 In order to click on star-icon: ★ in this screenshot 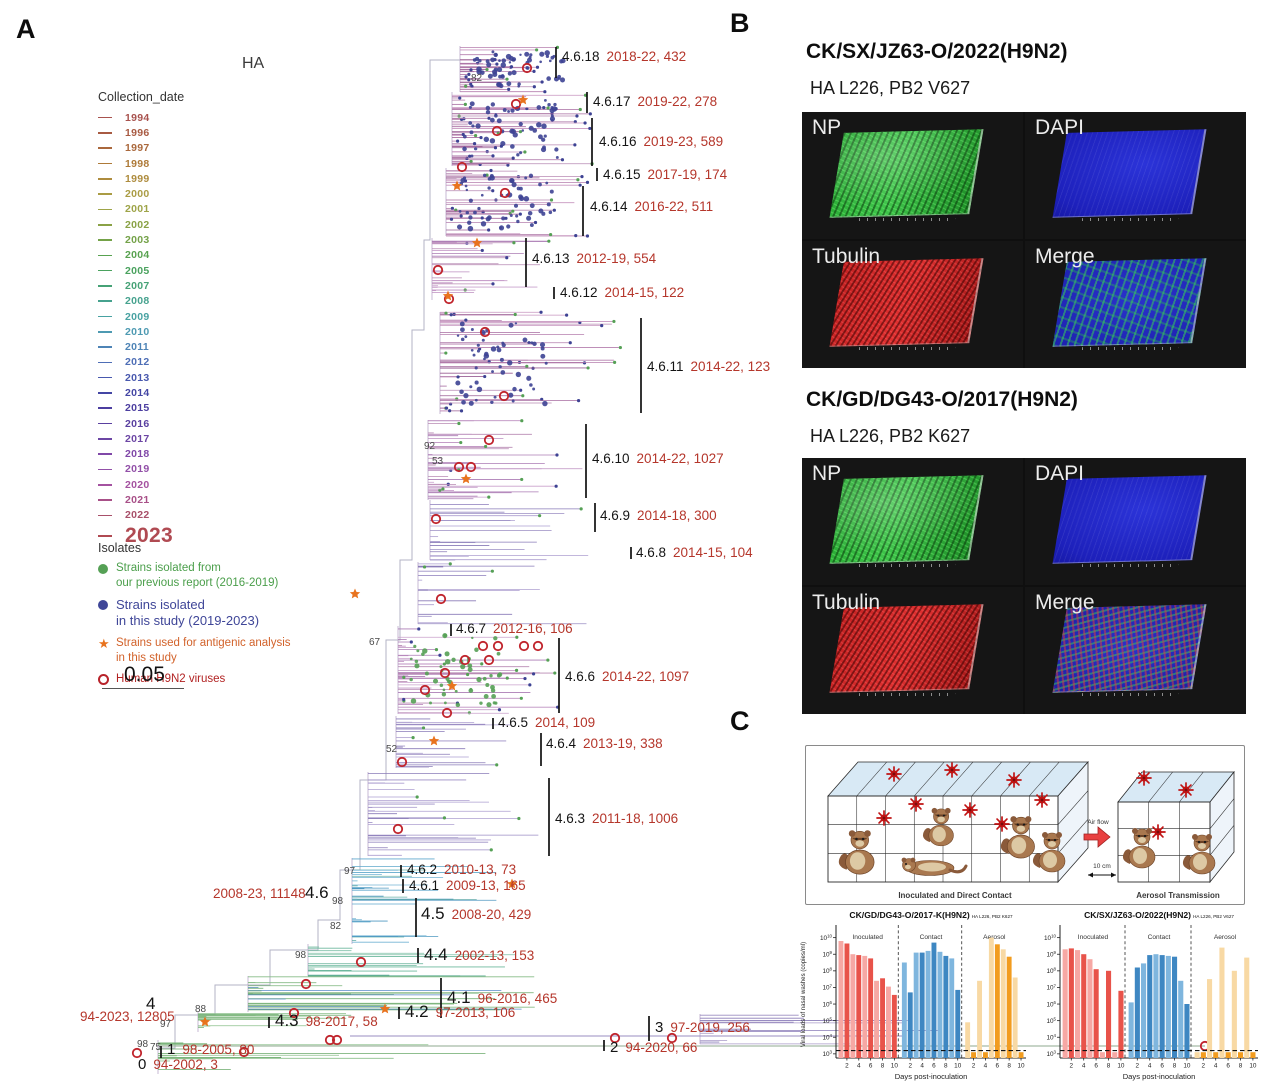, I will do `click(104, 643)`.